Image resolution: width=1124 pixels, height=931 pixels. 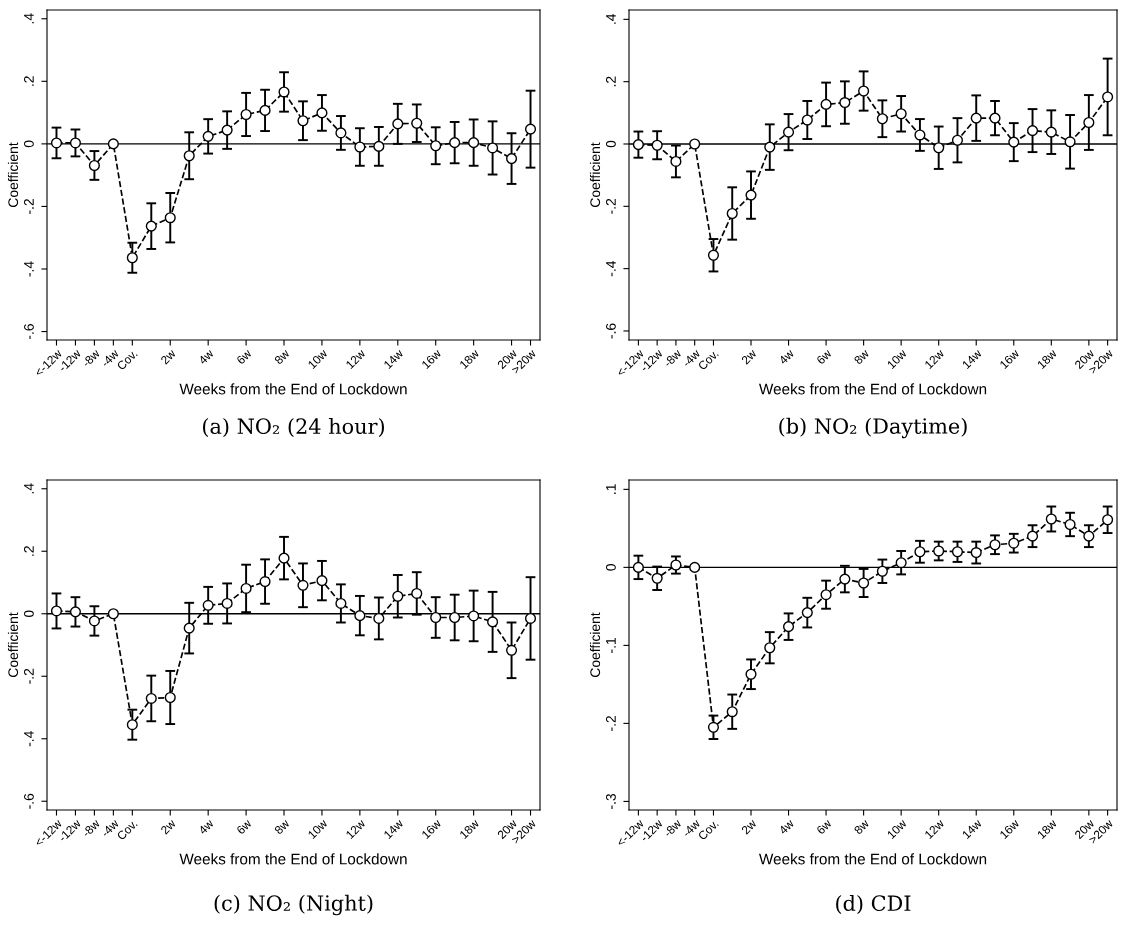 I want to click on x-tick-label: -8w, so click(x=673, y=828).